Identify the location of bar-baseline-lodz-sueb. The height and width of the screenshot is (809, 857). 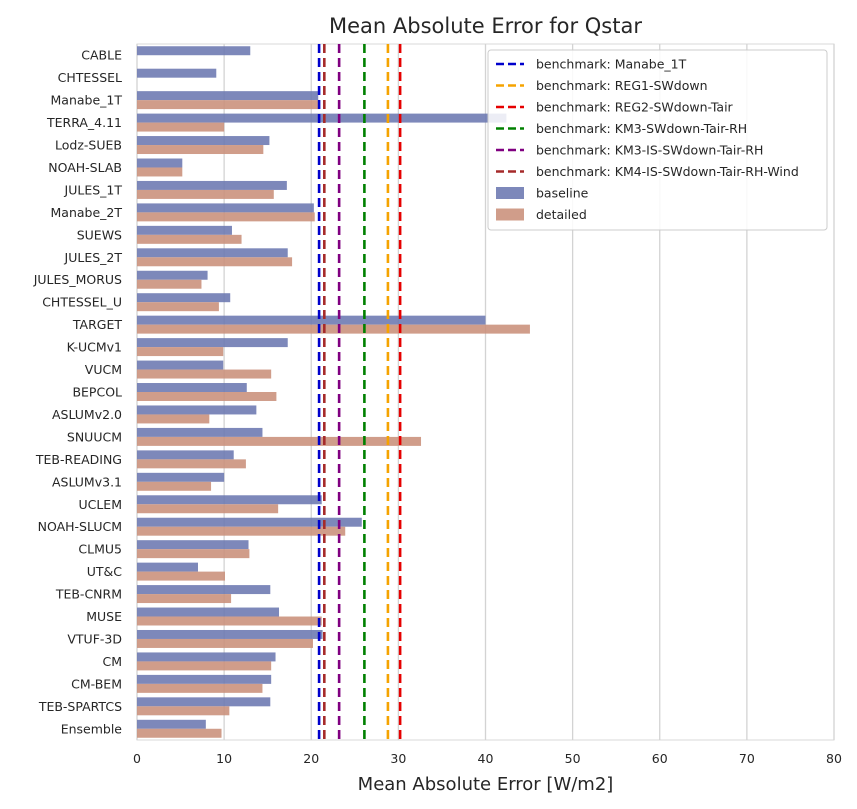
(203, 141).